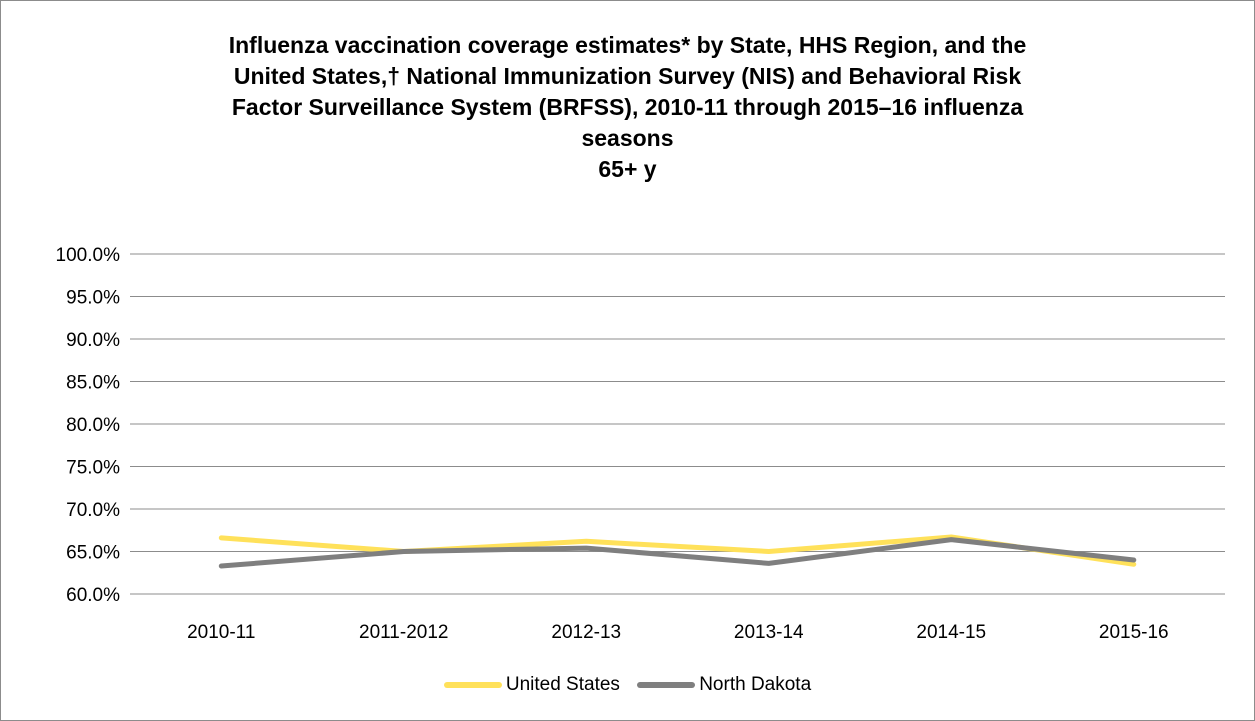 The width and height of the screenshot is (1255, 721). What do you see at coordinates (88, 255) in the screenshot?
I see `y-tick-label: 100.0%` at bounding box center [88, 255].